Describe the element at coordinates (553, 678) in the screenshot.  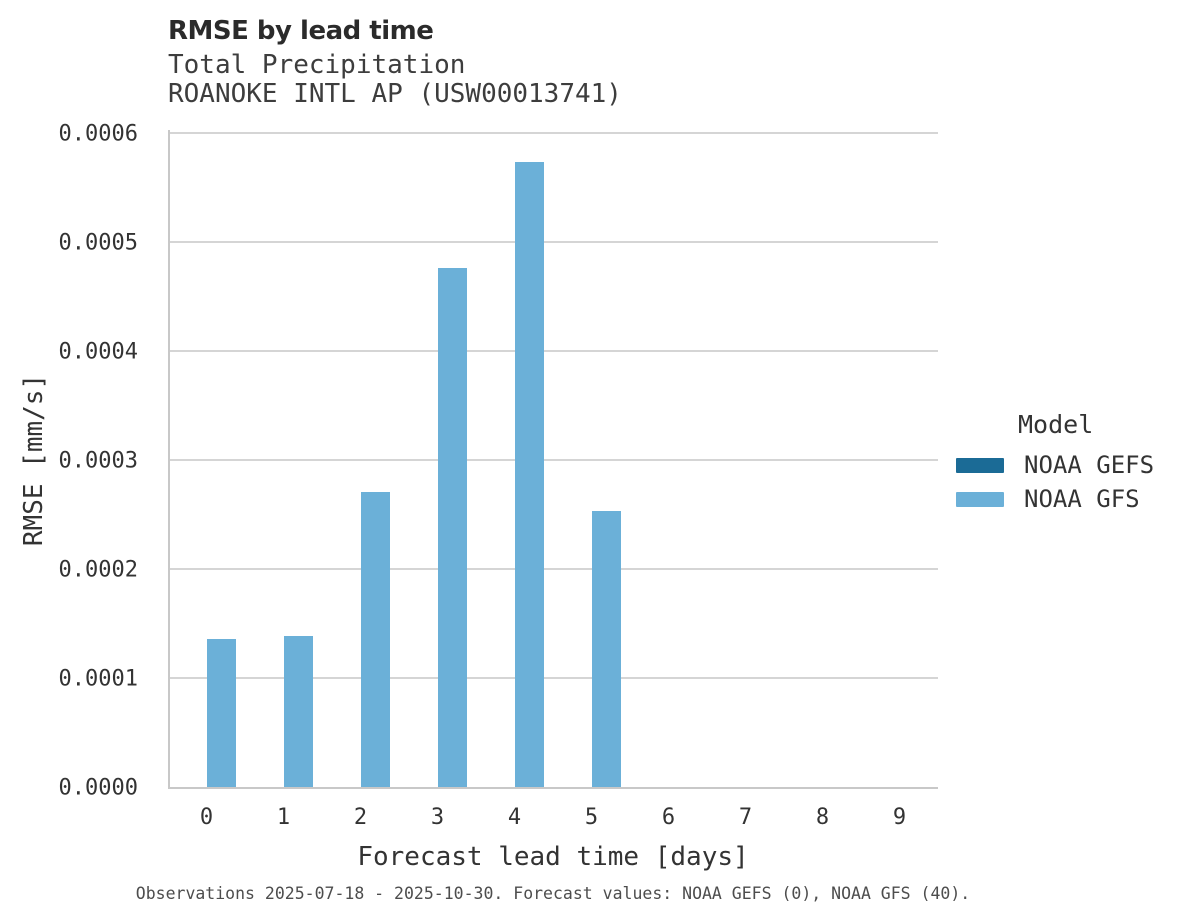
I see `gridline-0.0001` at that location.